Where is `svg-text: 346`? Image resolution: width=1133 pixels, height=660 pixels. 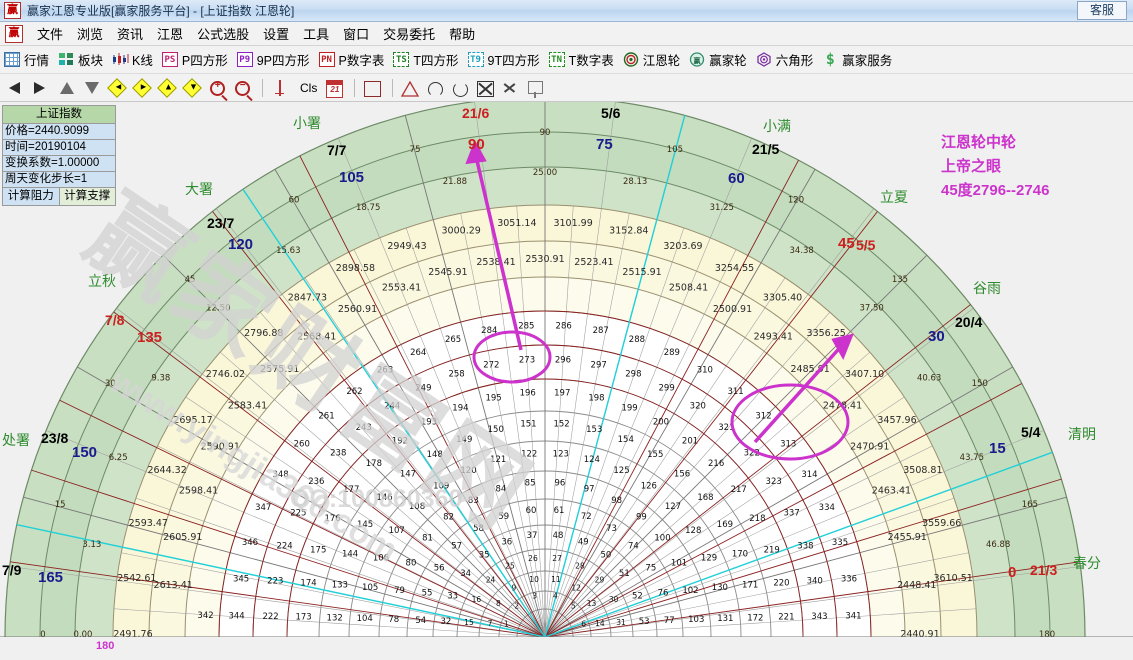 svg-text: 346 is located at coordinates (250, 543).